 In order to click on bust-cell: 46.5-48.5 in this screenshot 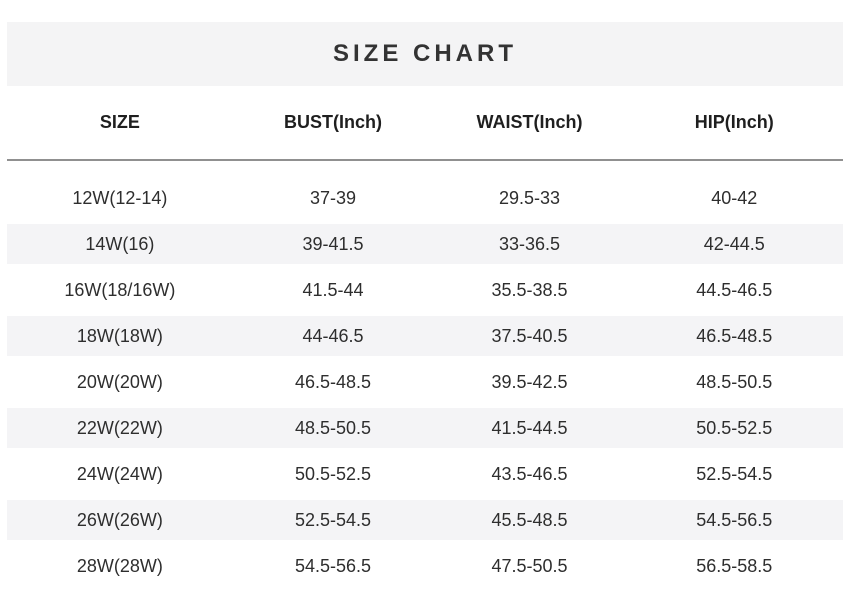, I will do `click(333, 381)`.